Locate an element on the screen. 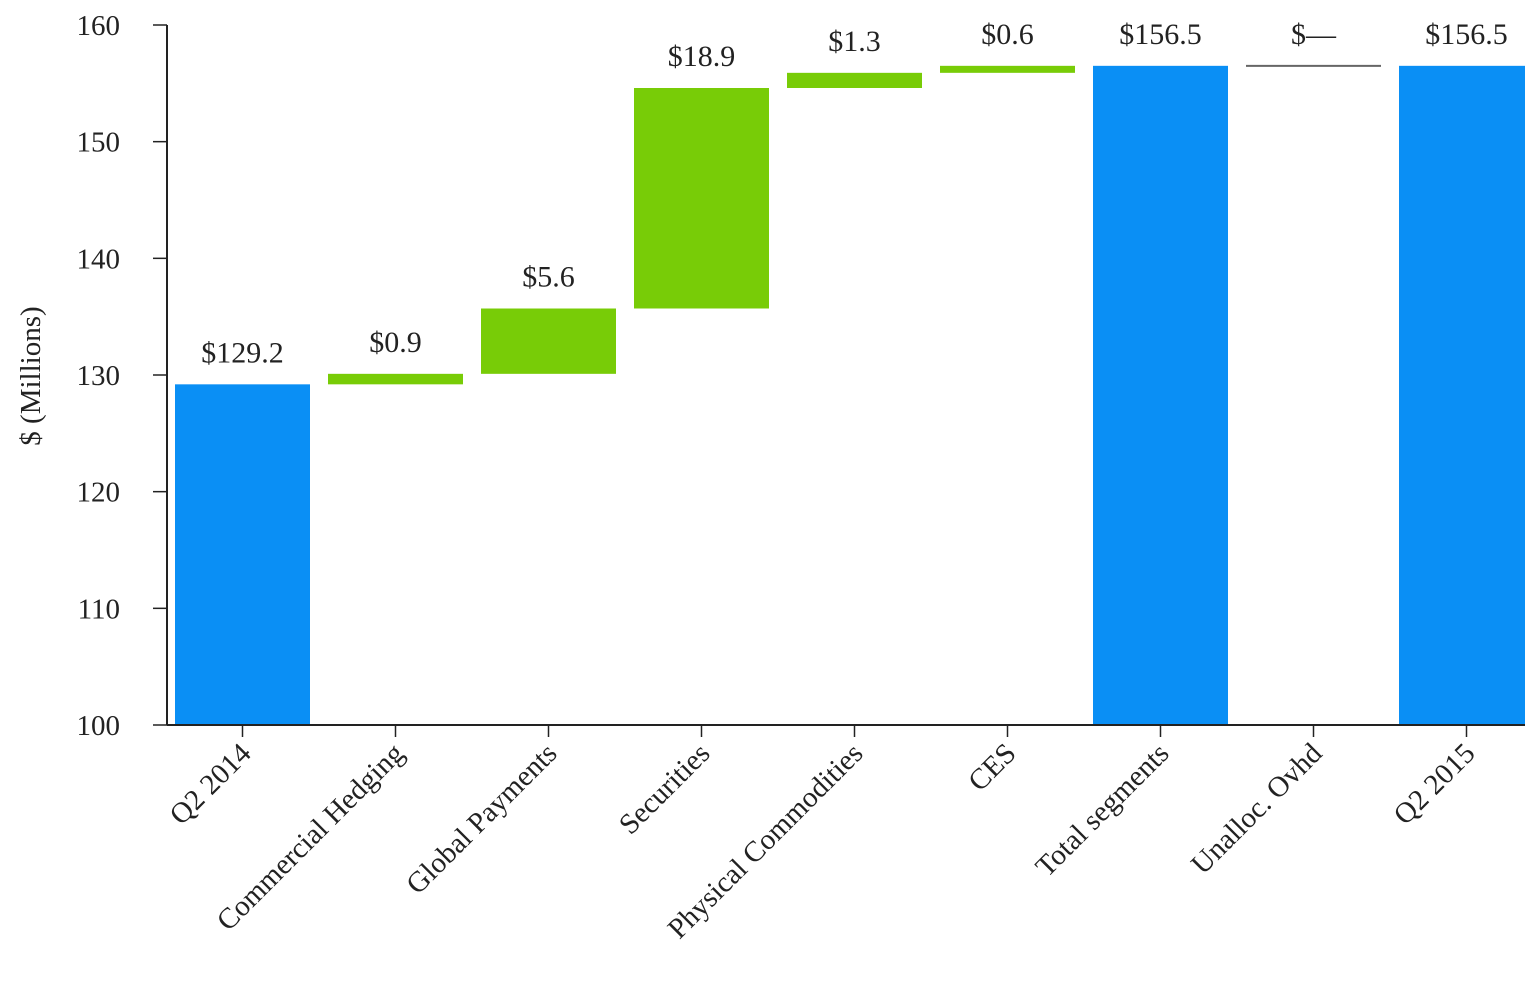  x-tick-label: Securities is located at coordinates (664, 788).